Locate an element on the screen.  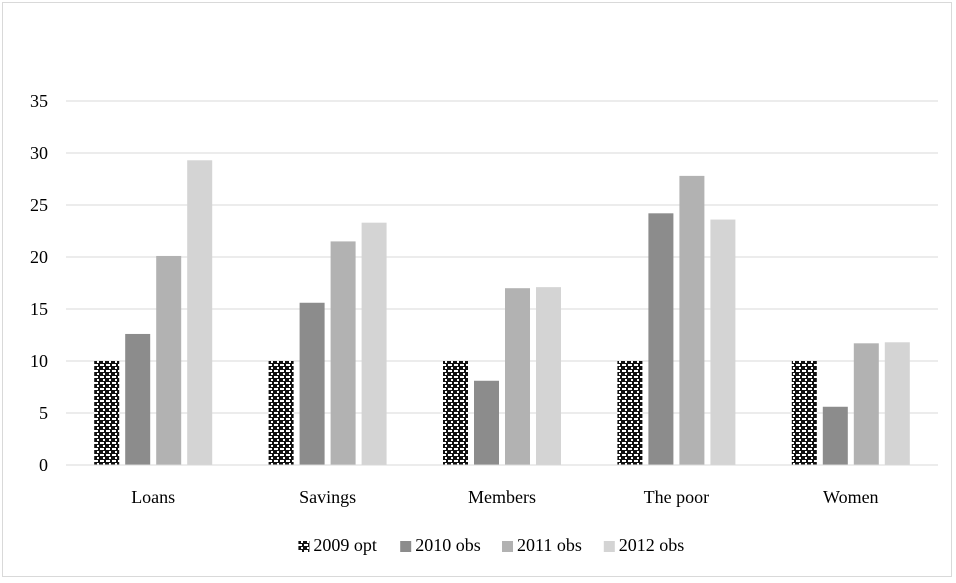
bar-2010-obs-loans is located at coordinates (138, 399).